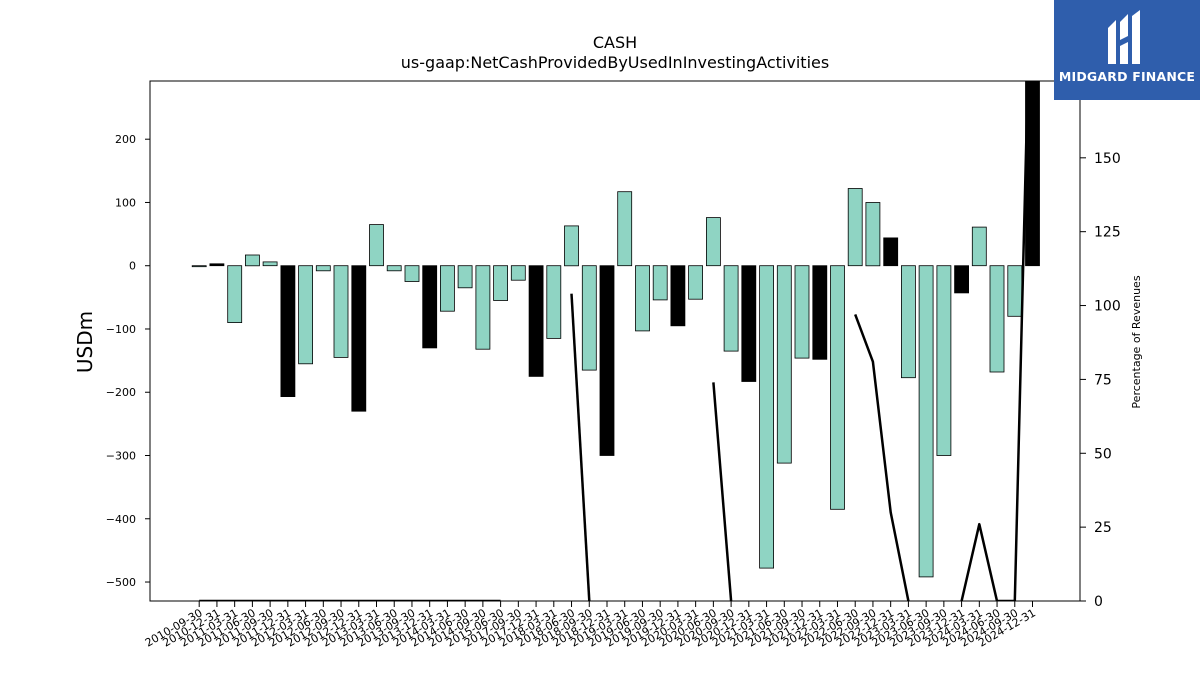  What do you see at coordinates (121, 456) in the screenshot?
I see `y-tick-label: −300` at bounding box center [121, 456].